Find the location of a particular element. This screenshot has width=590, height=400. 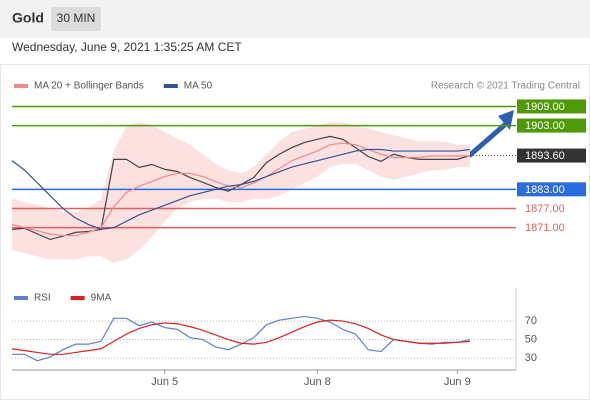

x-tick-label: Jun 5 is located at coordinates (164, 382).